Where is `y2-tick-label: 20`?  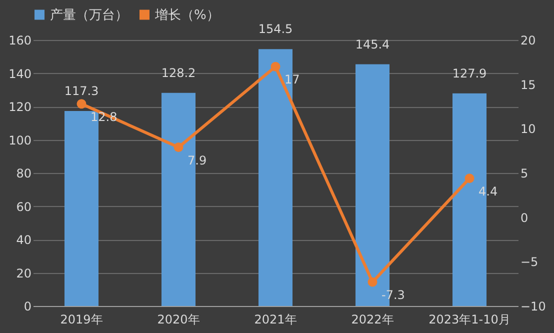
y2-tick-label: 20 is located at coordinates (528, 41).